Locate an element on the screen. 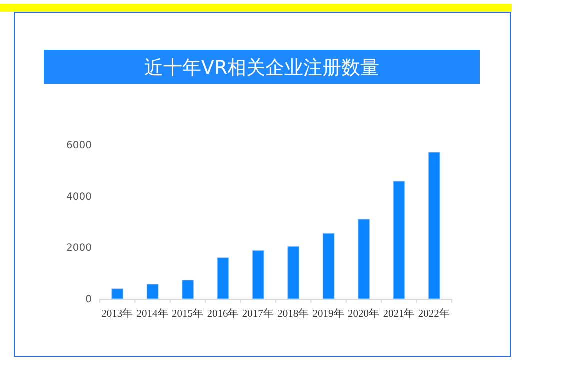 Image resolution: width=562 pixels, height=371 pixels. y-tick-label: 2000 is located at coordinates (79, 248).